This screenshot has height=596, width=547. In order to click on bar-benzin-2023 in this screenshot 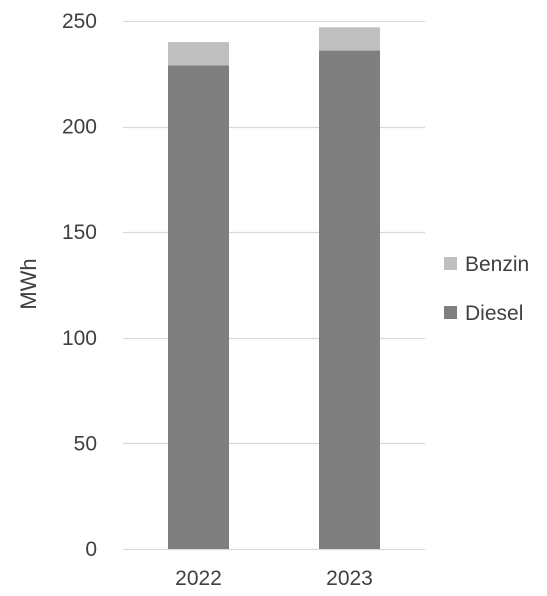, I will do `click(349, 39)`.